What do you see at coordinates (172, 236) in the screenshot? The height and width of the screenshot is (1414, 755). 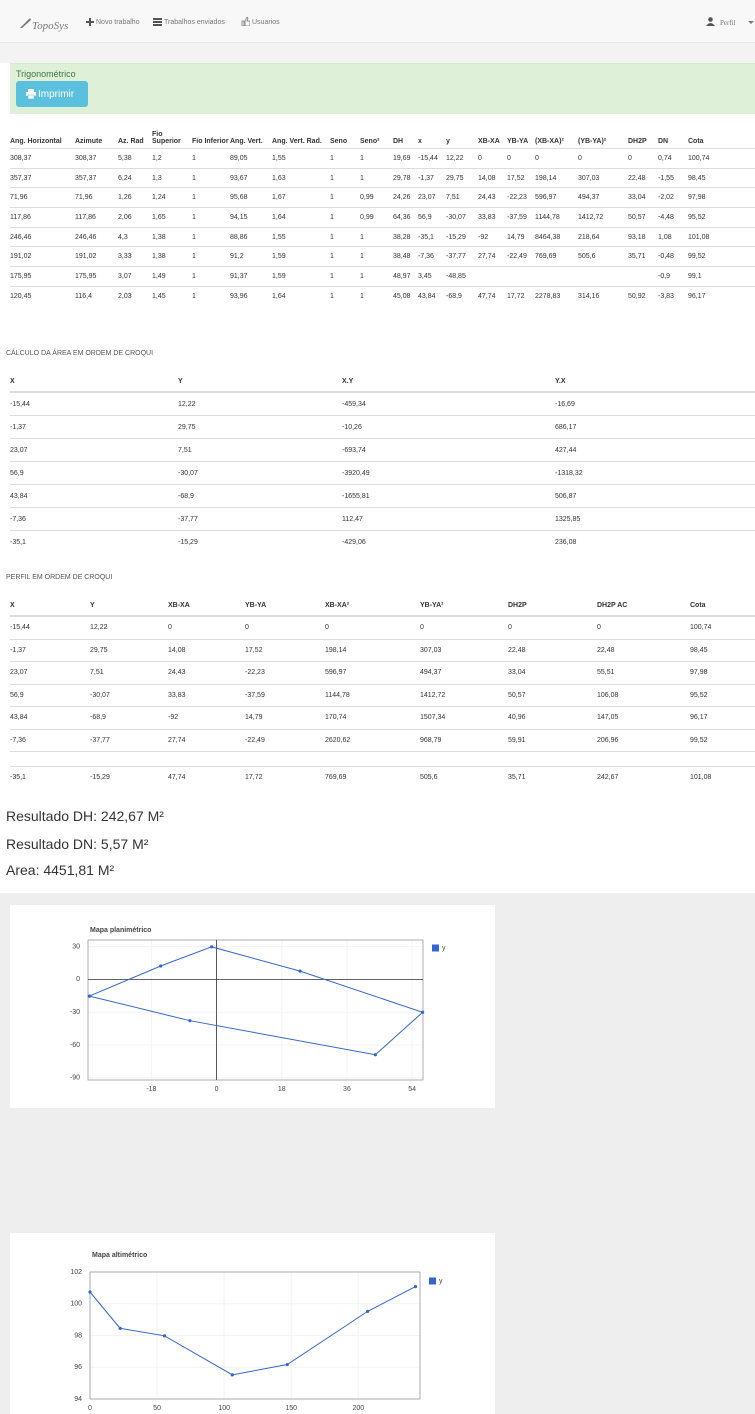 I see `cell: 1,38` at bounding box center [172, 236].